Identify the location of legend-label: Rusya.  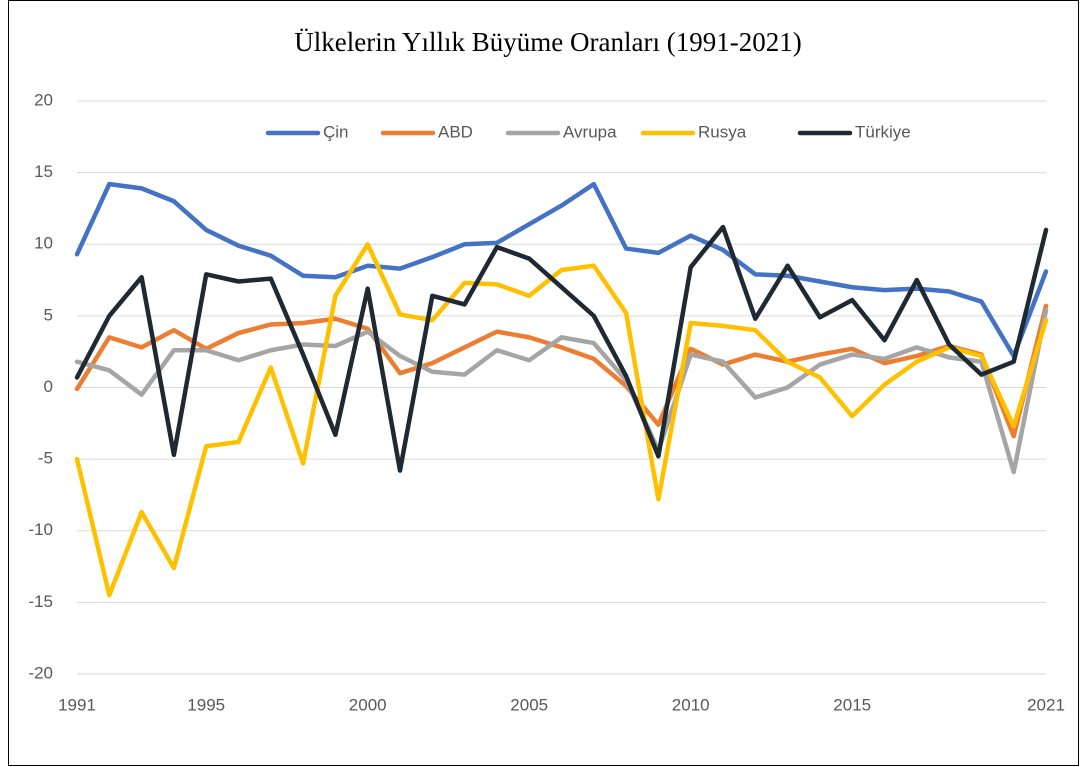
(722, 131).